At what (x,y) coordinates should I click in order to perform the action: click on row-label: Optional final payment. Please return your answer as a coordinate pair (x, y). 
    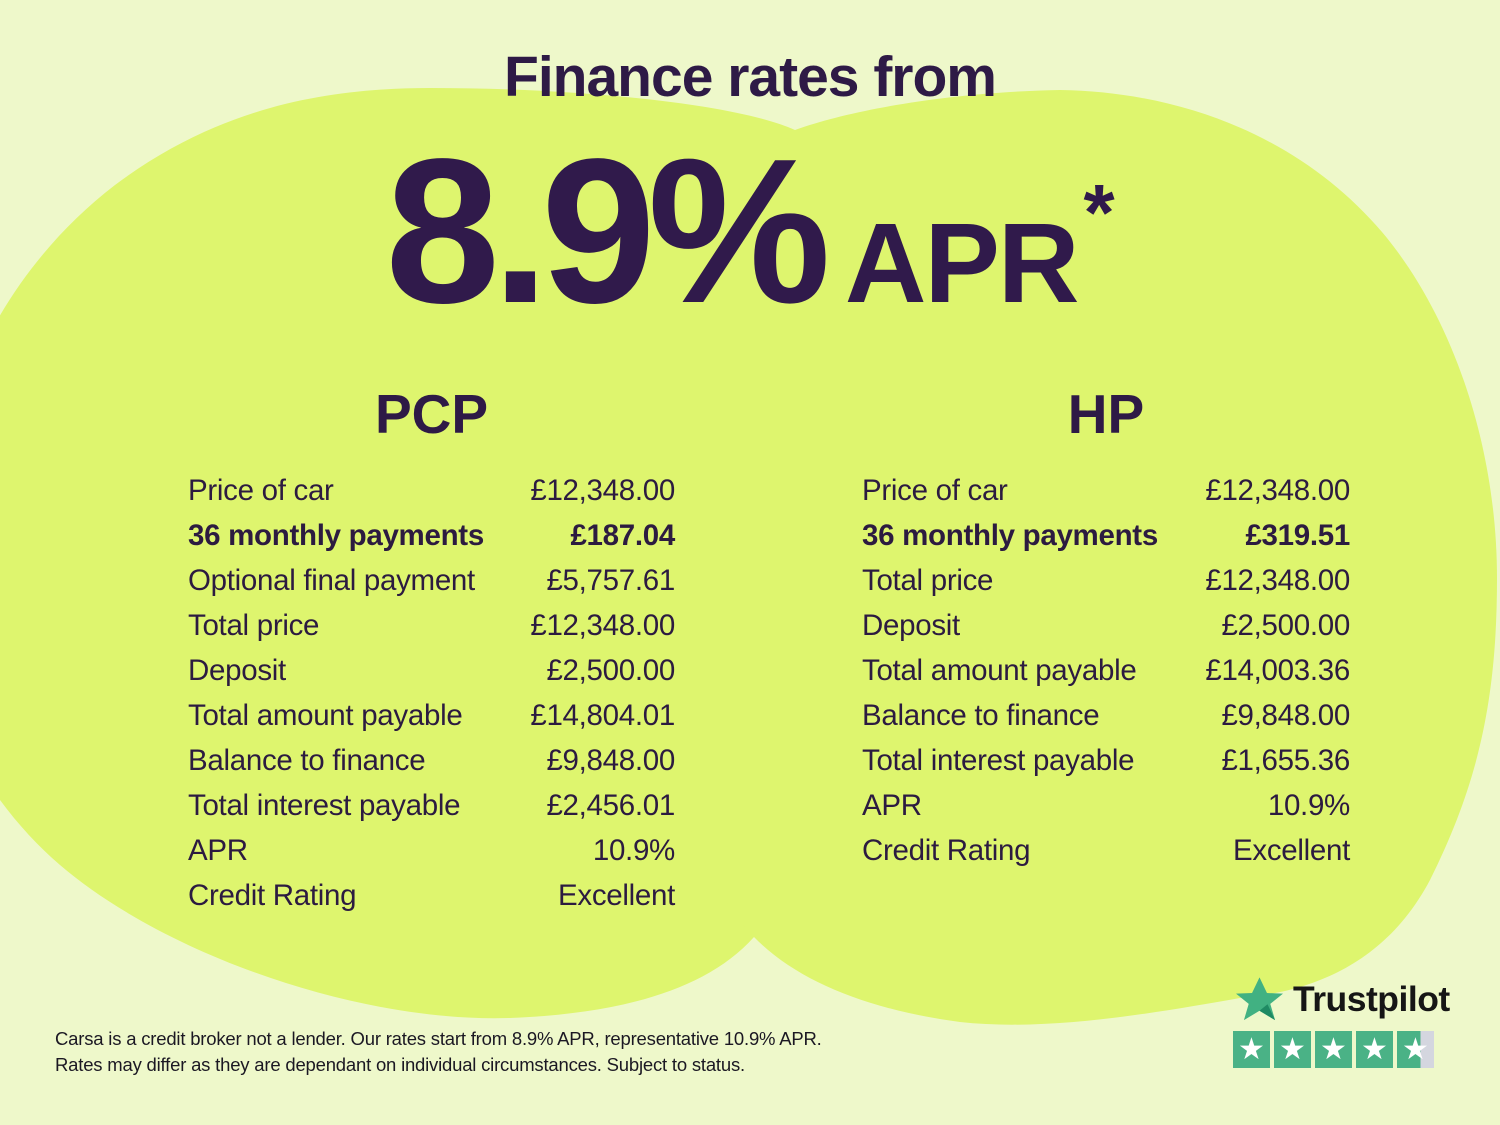
    Looking at the image, I should click on (331, 580).